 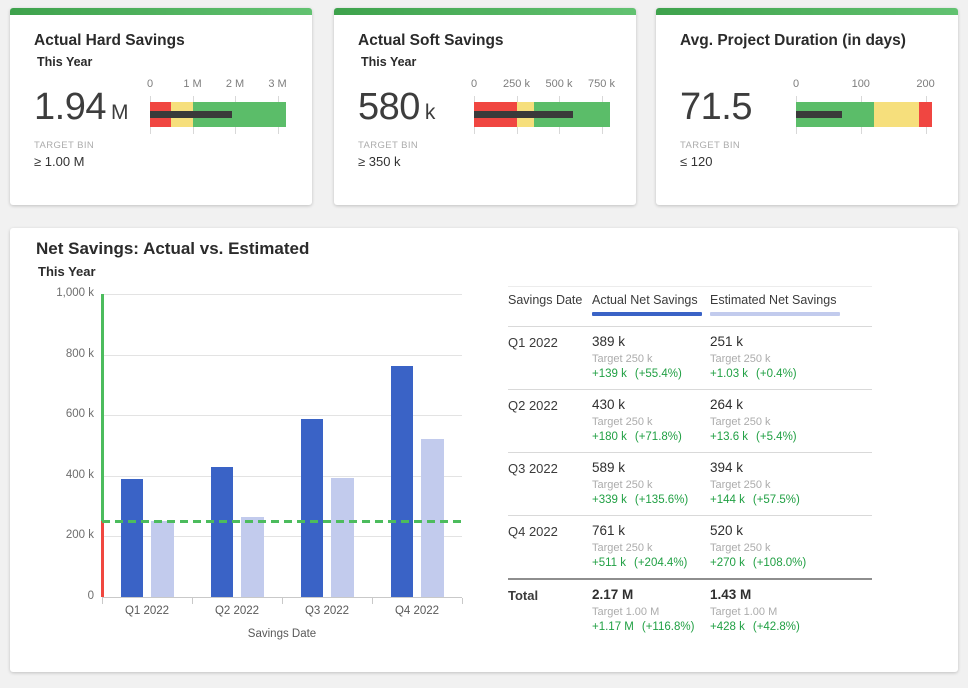 What do you see at coordinates (282, 634) in the screenshot?
I see `x-axis-title: Savings Date` at bounding box center [282, 634].